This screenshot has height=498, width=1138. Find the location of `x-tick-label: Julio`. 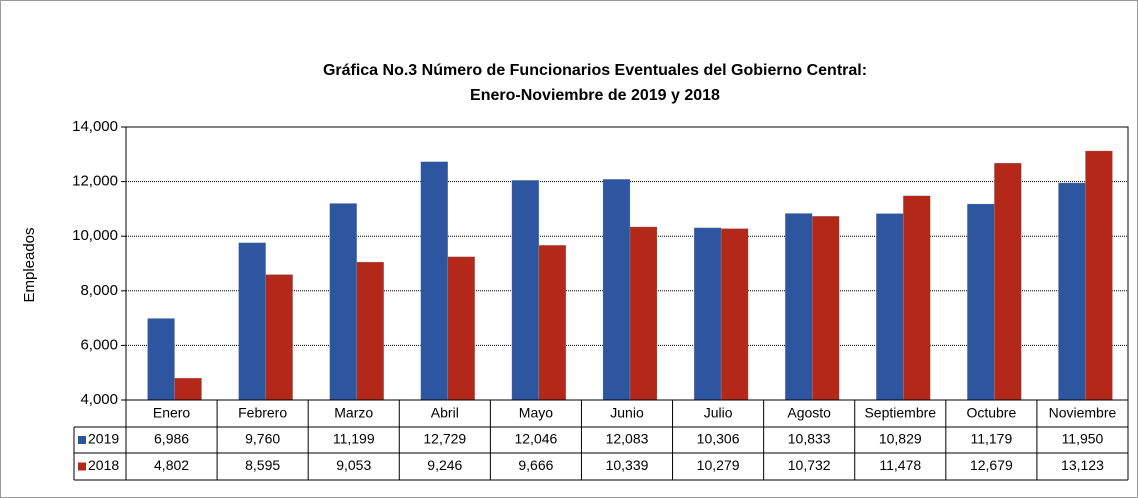

x-tick-label: Julio is located at coordinates (718, 413).